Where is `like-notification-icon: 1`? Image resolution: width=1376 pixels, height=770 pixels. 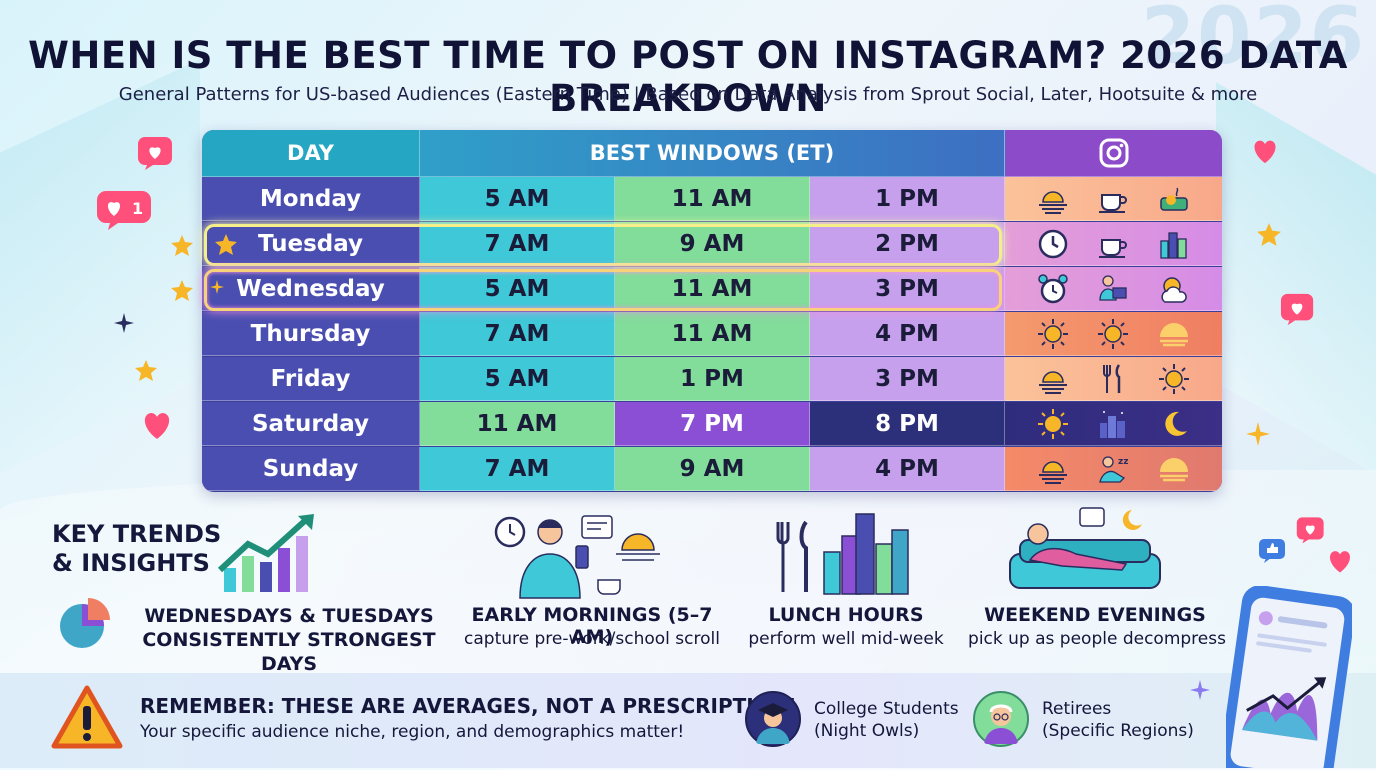
like-notification-icon: 1 is located at coordinates (124, 210).